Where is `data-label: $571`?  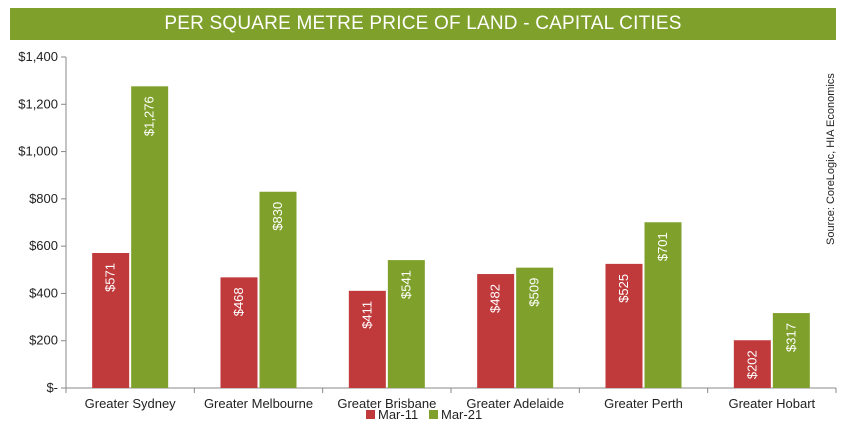
data-label: $571 is located at coordinates (110, 277).